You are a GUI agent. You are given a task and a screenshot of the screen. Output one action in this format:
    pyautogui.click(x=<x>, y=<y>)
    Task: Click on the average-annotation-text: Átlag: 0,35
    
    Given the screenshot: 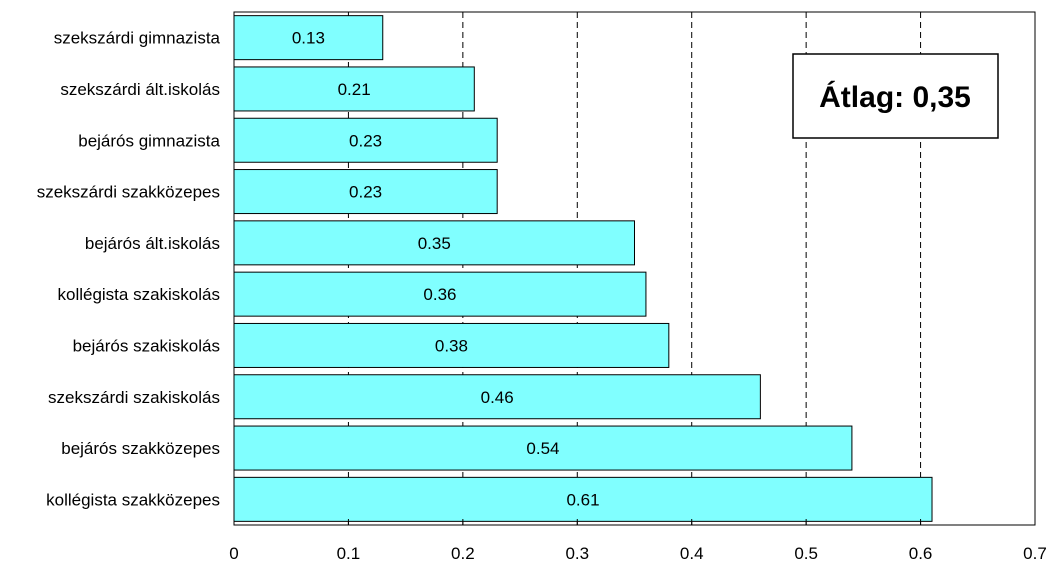 What is the action you would take?
    pyautogui.click(x=895, y=97)
    